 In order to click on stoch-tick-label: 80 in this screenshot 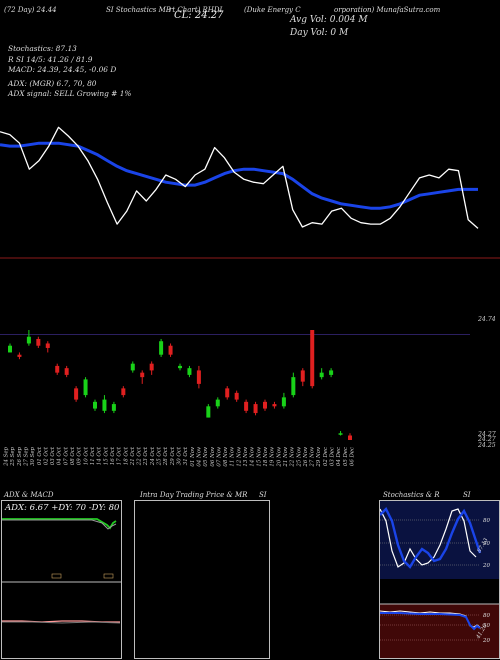, I will do `click(486, 521)`.